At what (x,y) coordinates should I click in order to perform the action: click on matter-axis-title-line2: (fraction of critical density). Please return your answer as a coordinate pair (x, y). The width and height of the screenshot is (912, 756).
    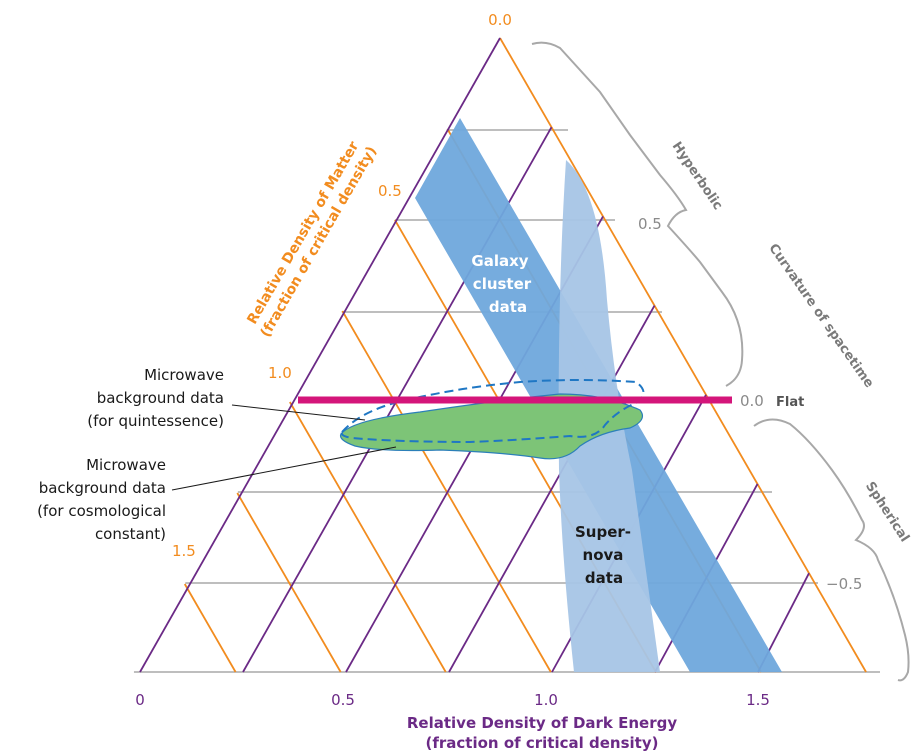
    Looking at the image, I should click on (319, 242).